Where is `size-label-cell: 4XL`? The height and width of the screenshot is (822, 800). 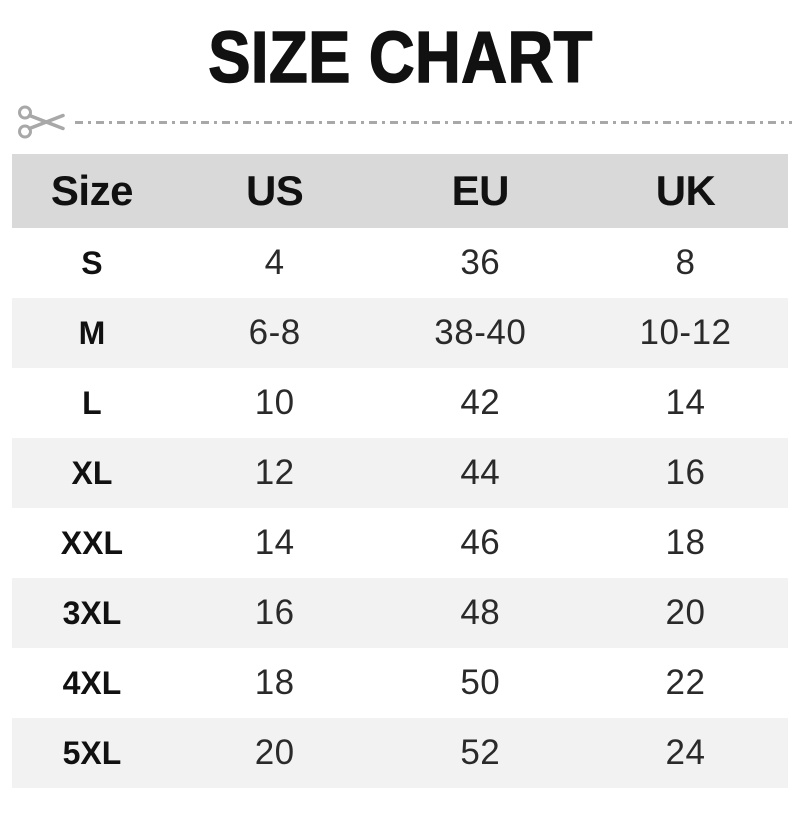
size-label-cell: 4XL is located at coordinates (92, 682).